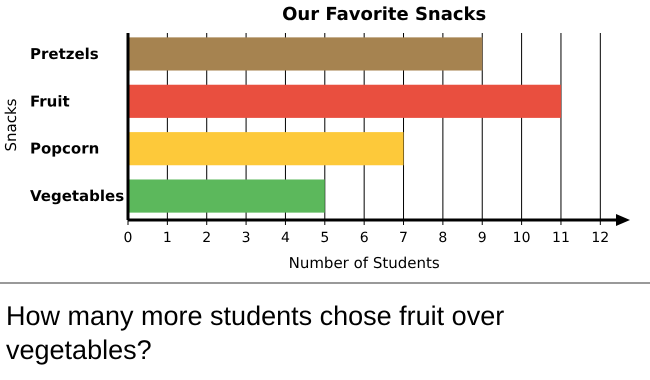 This screenshot has width=650, height=380. What do you see at coordinates (364, 263) in the screenshot?
I see `x-axis-title: Number of Students` at bounding box center [364, 263].